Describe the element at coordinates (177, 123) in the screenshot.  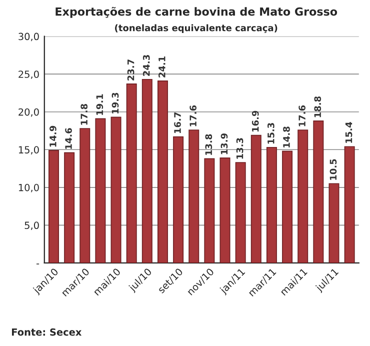
I see `data-label: 16.7` at that location.